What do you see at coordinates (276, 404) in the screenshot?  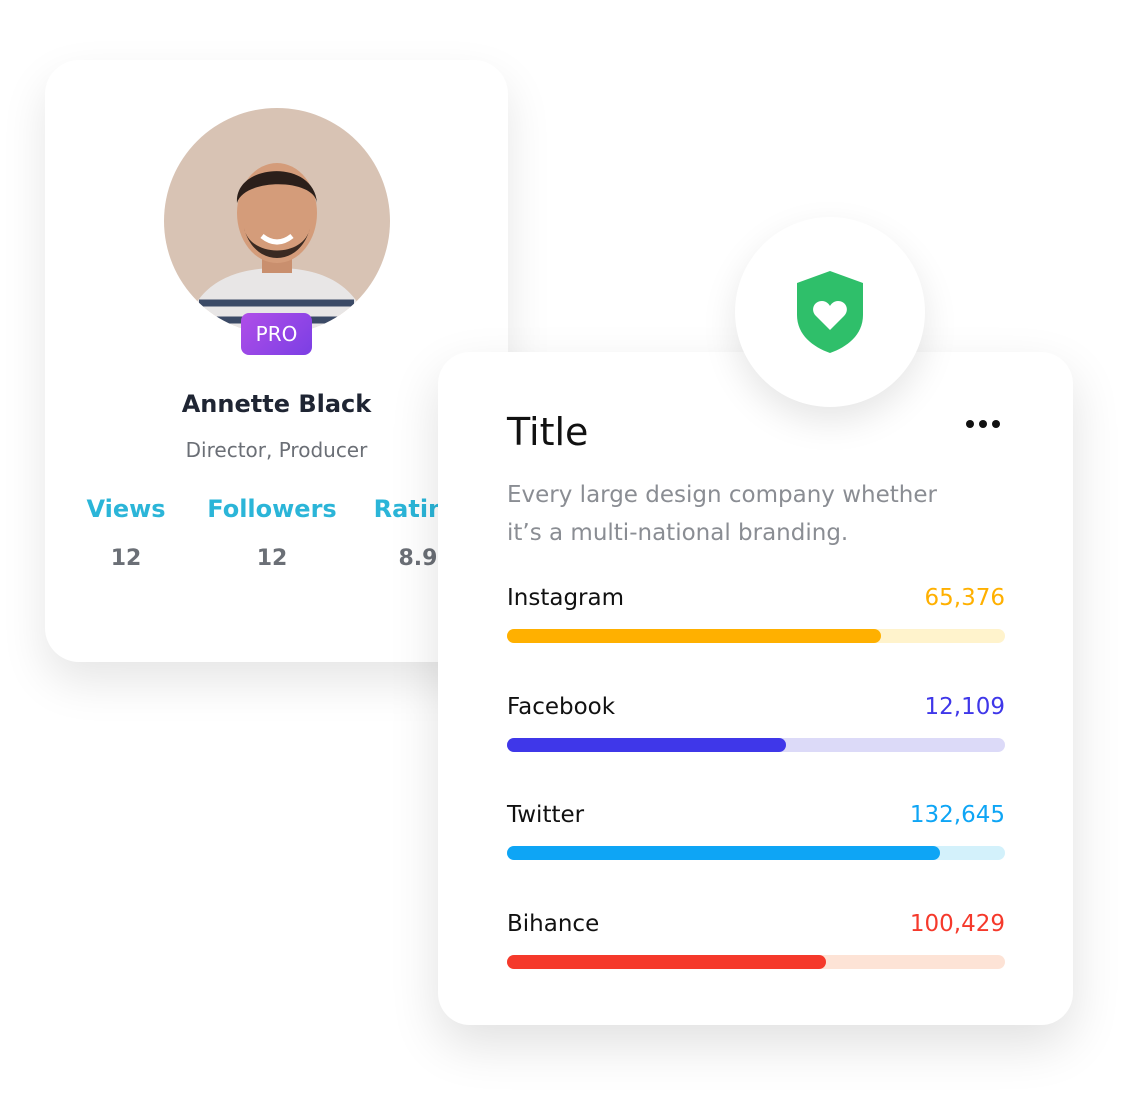 I see `profile-name: Annette Black` at bounding box center [276, 404].